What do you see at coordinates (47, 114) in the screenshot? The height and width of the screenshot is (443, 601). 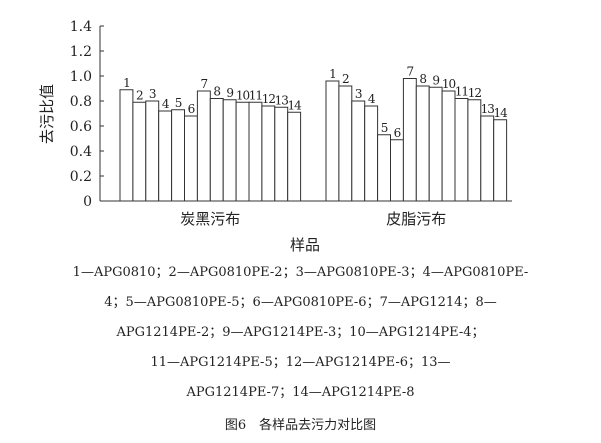 I see `y-axis-label: 去污比值` at bounding box center [47, 114].